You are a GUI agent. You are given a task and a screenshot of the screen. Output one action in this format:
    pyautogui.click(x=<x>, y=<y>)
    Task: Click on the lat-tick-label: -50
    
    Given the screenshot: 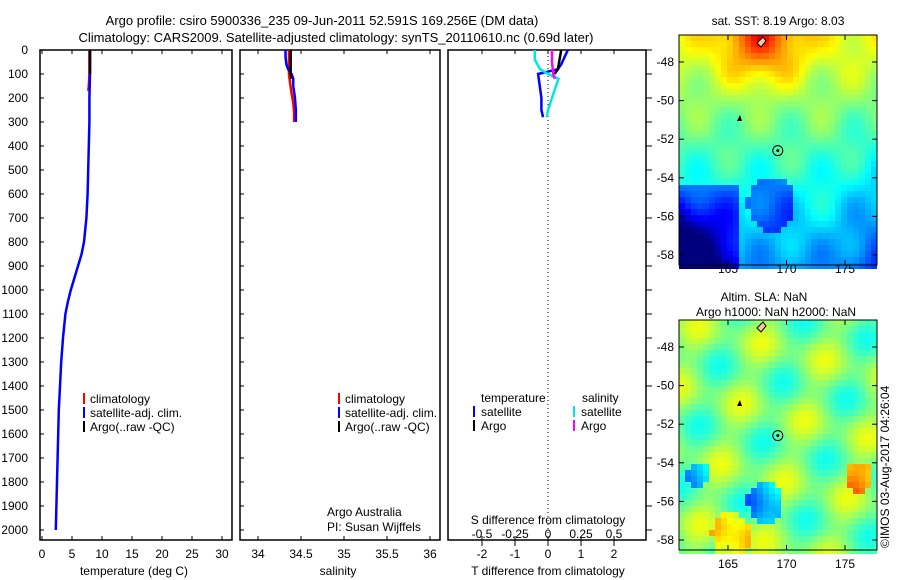 What is the action you would take?
    pyautogui.click(x=666, y=101)
    